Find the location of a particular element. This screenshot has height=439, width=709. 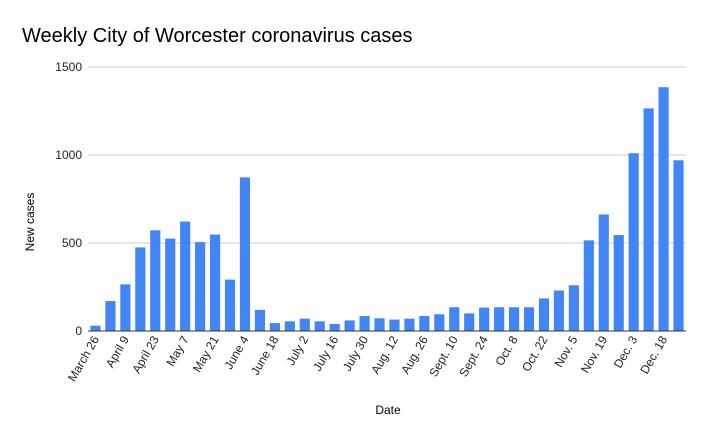

x-tick-label: April 23 is located at coordinates (145, 354).